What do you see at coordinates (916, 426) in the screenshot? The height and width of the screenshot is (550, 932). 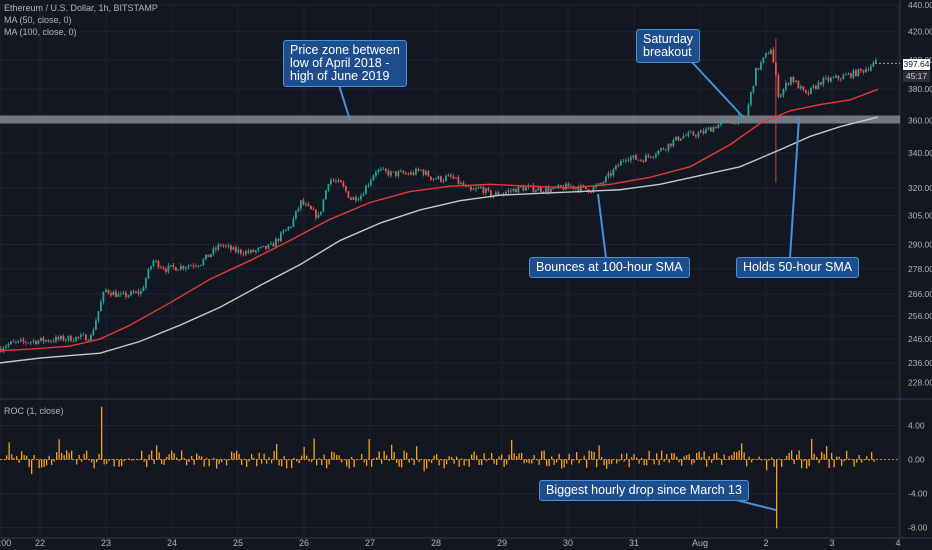 I see `roc-tick-label: 4.00` at bounding box center [916, 426].